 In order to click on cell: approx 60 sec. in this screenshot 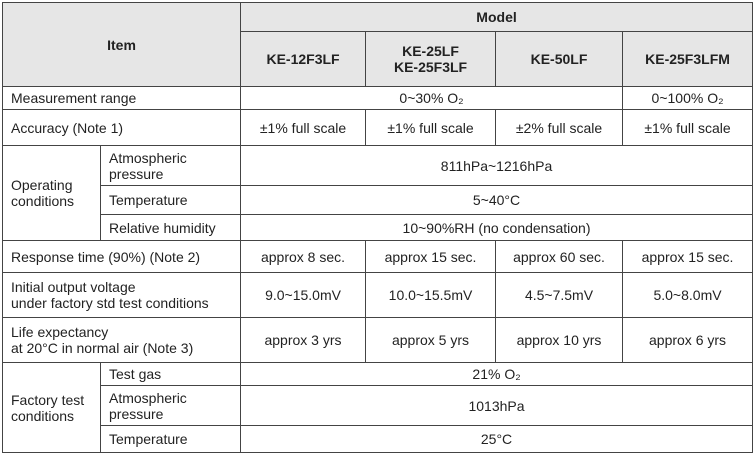, I will do `click(559, 256)`.